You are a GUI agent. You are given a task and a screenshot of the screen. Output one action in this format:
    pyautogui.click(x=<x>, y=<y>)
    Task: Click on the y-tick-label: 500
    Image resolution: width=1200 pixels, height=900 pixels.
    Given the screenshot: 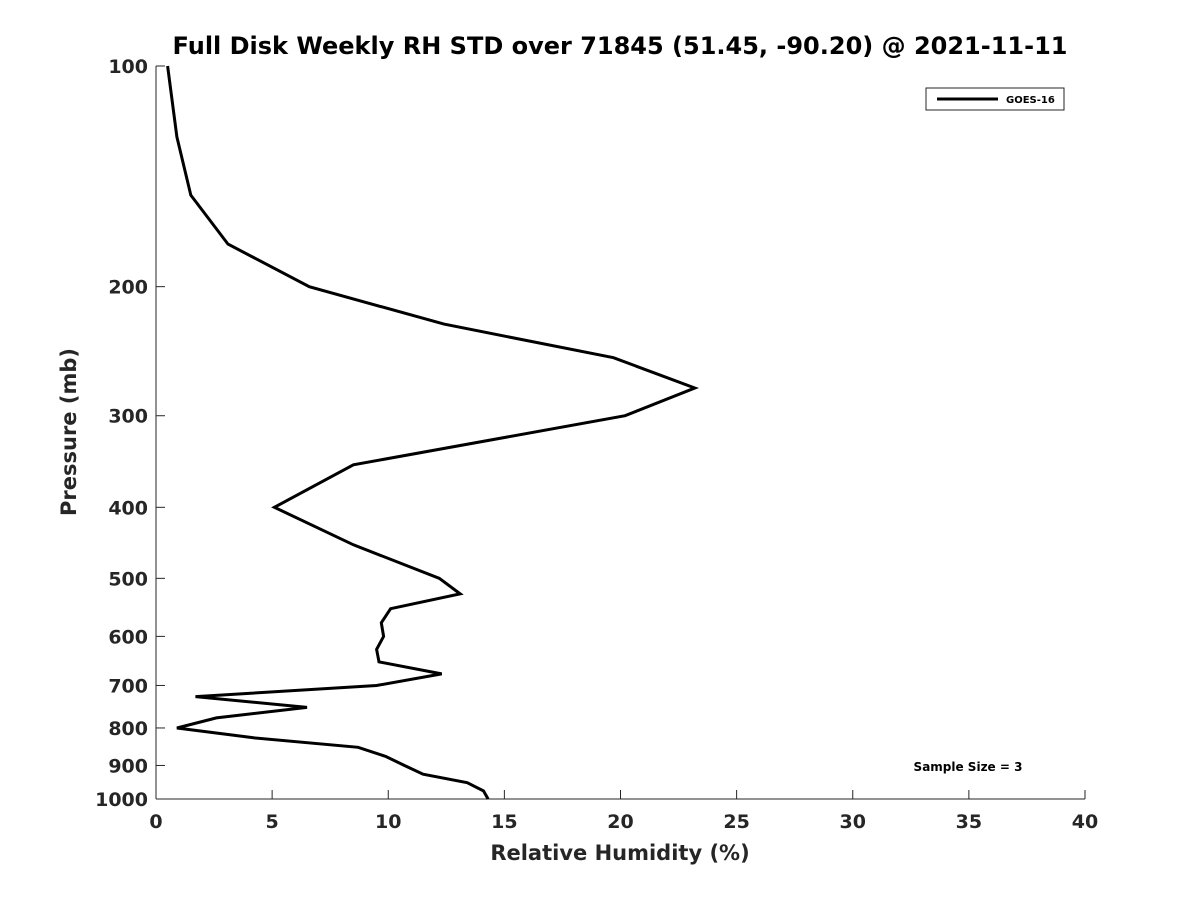 What is the action you would take?
    pyautogui.click(x=128, y=579)
    